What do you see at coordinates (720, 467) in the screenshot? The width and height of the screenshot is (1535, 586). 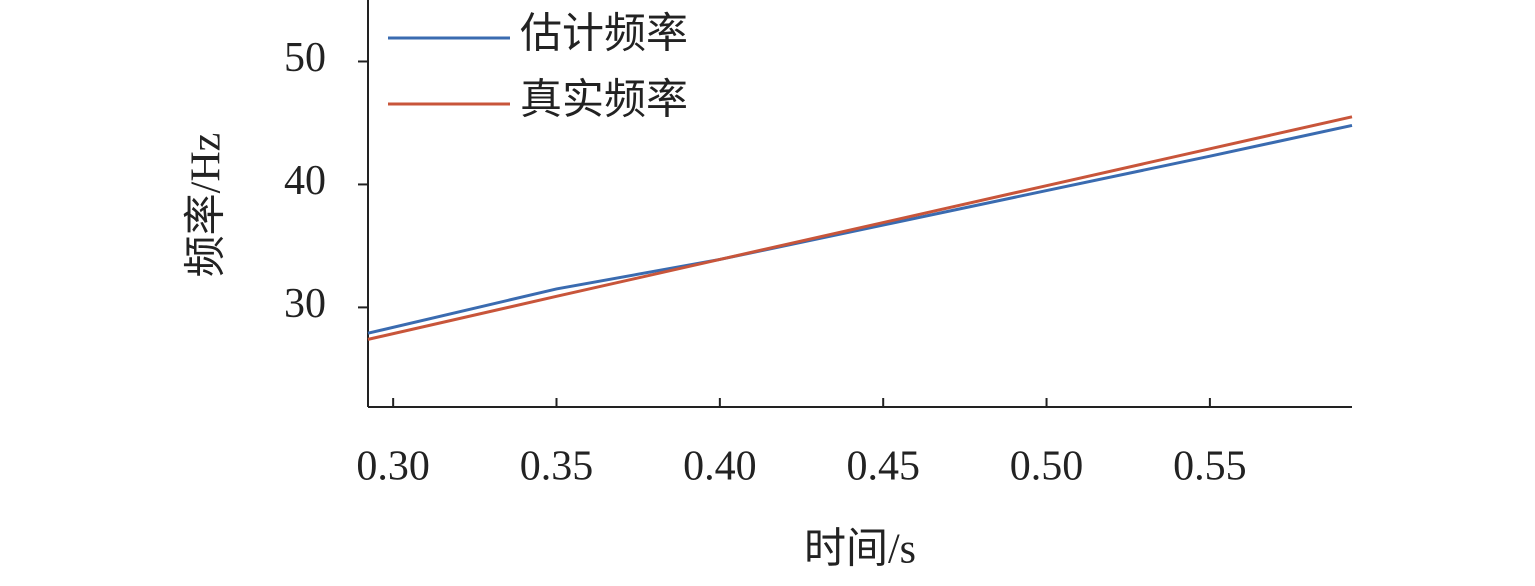 I see `x-tick-label: 0.40` at bounding box center [720, 467].